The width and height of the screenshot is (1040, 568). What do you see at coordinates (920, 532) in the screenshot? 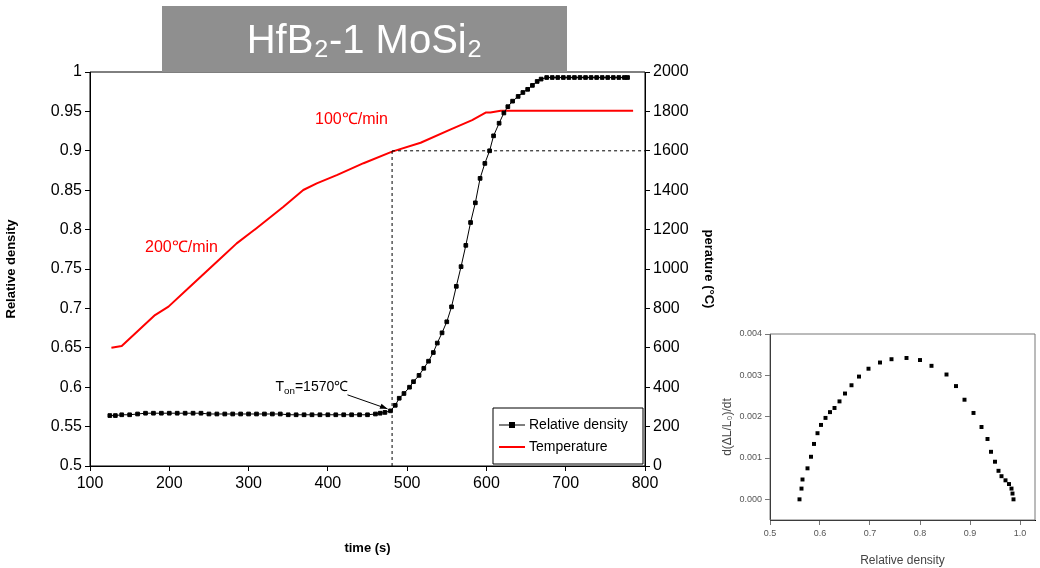
I see `x-tick-label: 0.8` at bounding box center [920, 532].